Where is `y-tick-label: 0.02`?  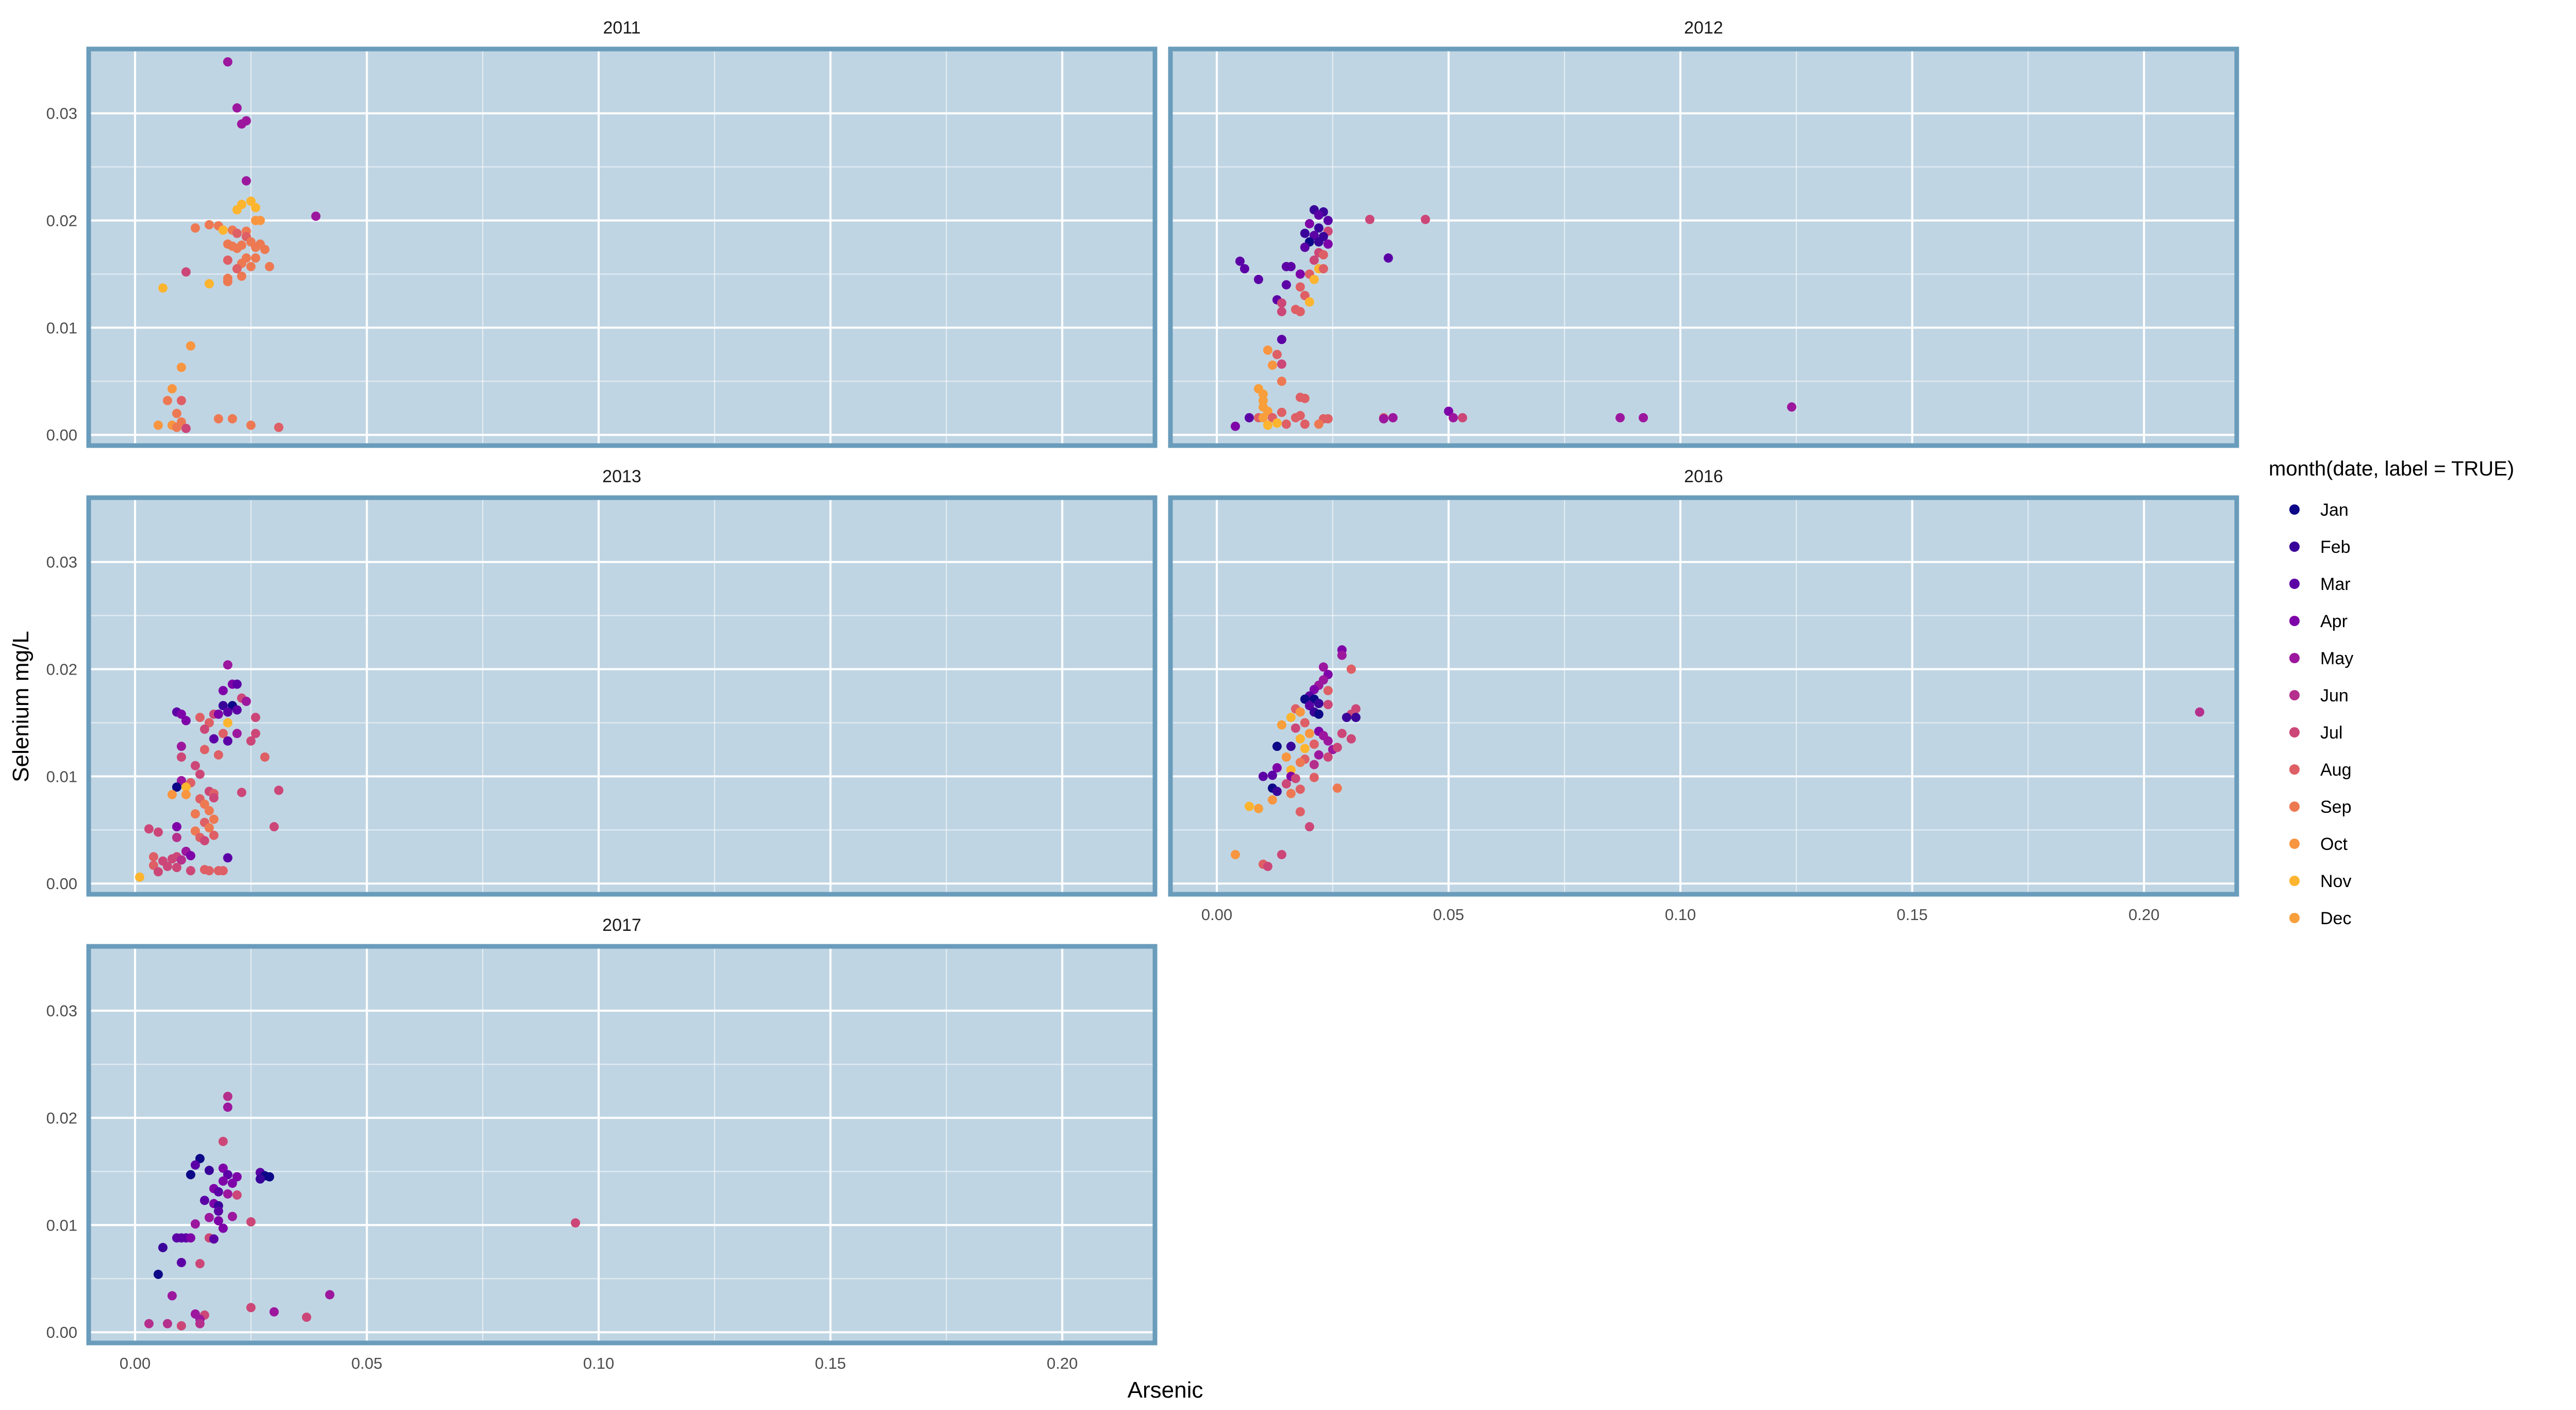
y-tick-label: 0.02 is located at coordinates (61, 670).